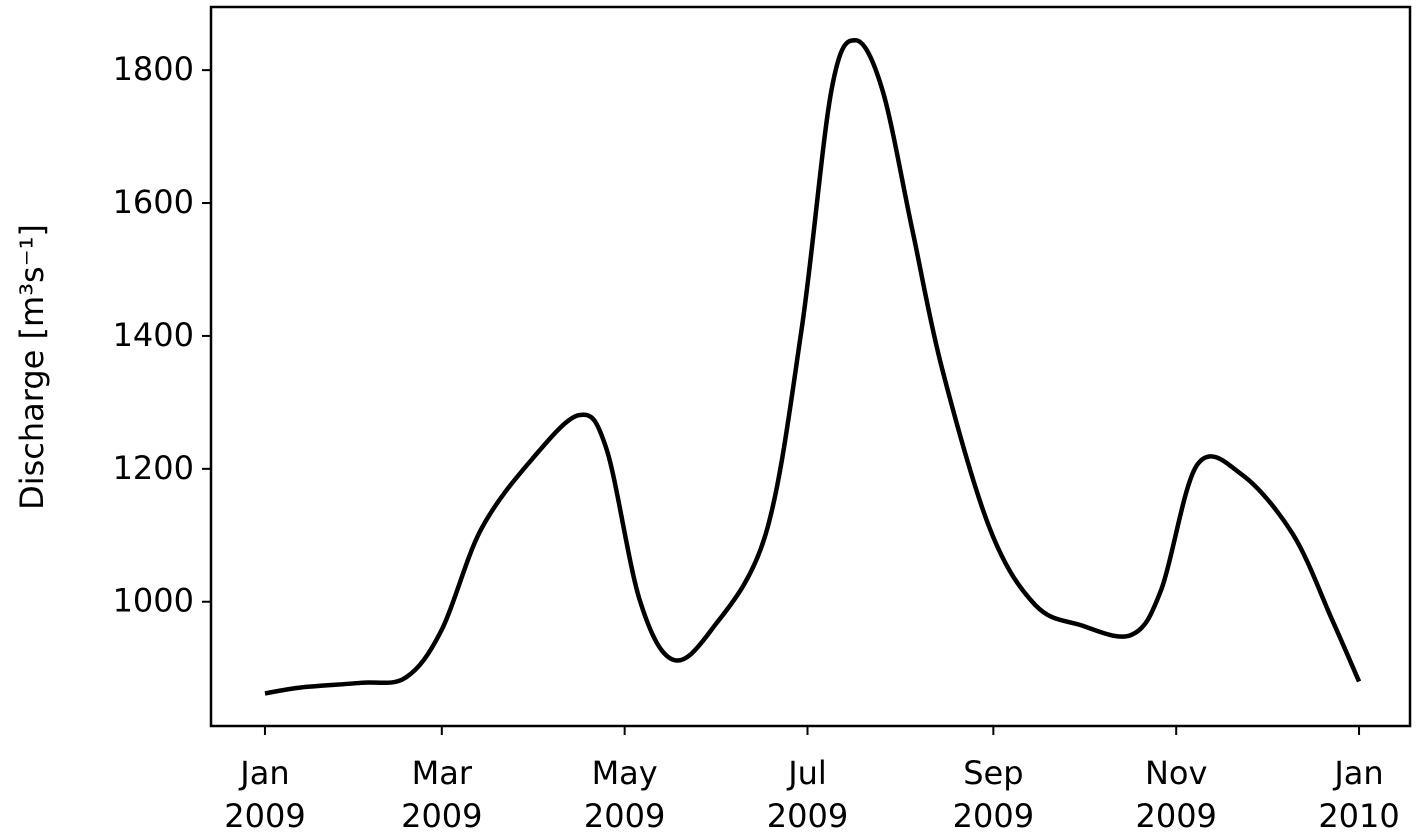  What do you see at coordinates (153, 202) in the screenshot?
I see `y-tick-label: 1600` at bounding box center [153, 202].